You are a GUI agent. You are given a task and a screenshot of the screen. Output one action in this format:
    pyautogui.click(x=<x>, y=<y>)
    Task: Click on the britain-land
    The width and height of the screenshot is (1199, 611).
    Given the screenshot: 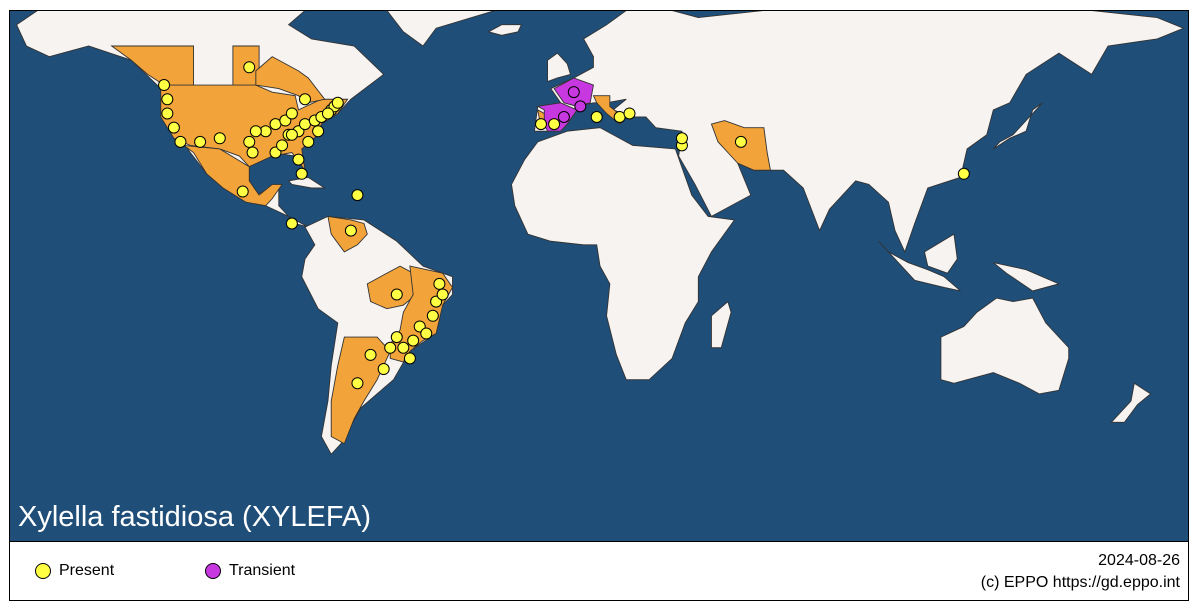 What is the action you would take?
    pyautogui.click(x=559, y=67)
    